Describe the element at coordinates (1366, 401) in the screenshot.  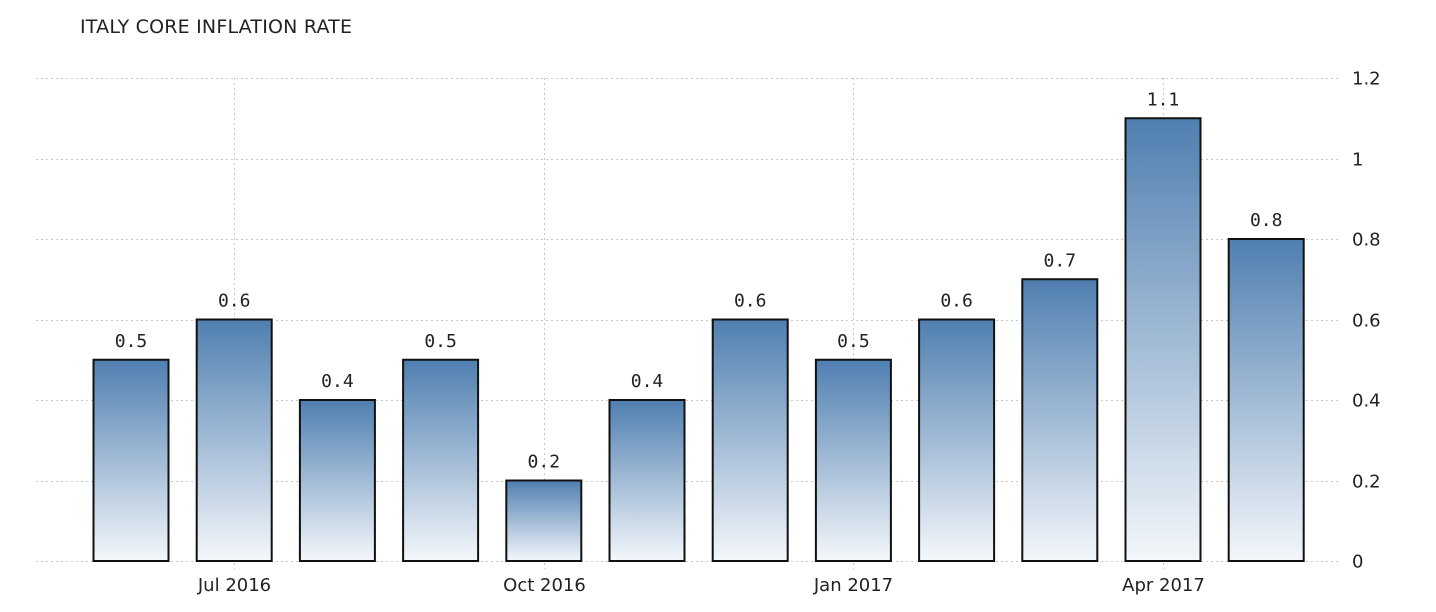
I see `y-tick-label: 0.4` at that location.